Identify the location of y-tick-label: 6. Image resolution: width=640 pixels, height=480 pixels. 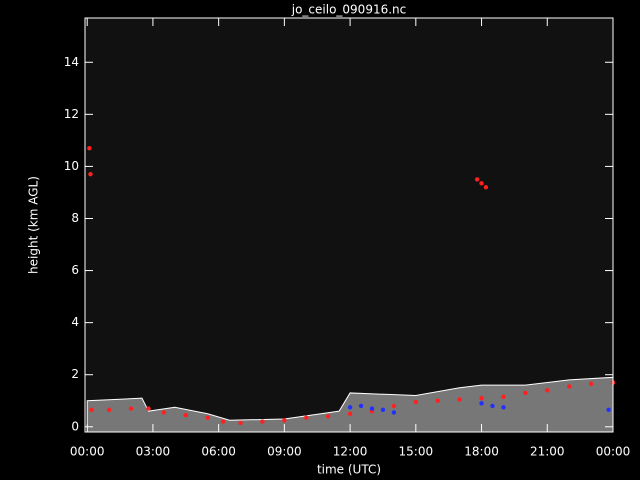
(75, 270).